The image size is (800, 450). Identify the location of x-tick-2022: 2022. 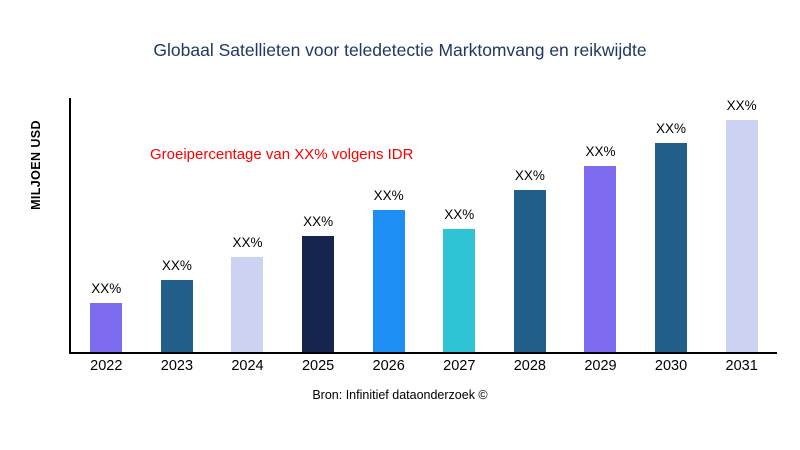
(106, 366).